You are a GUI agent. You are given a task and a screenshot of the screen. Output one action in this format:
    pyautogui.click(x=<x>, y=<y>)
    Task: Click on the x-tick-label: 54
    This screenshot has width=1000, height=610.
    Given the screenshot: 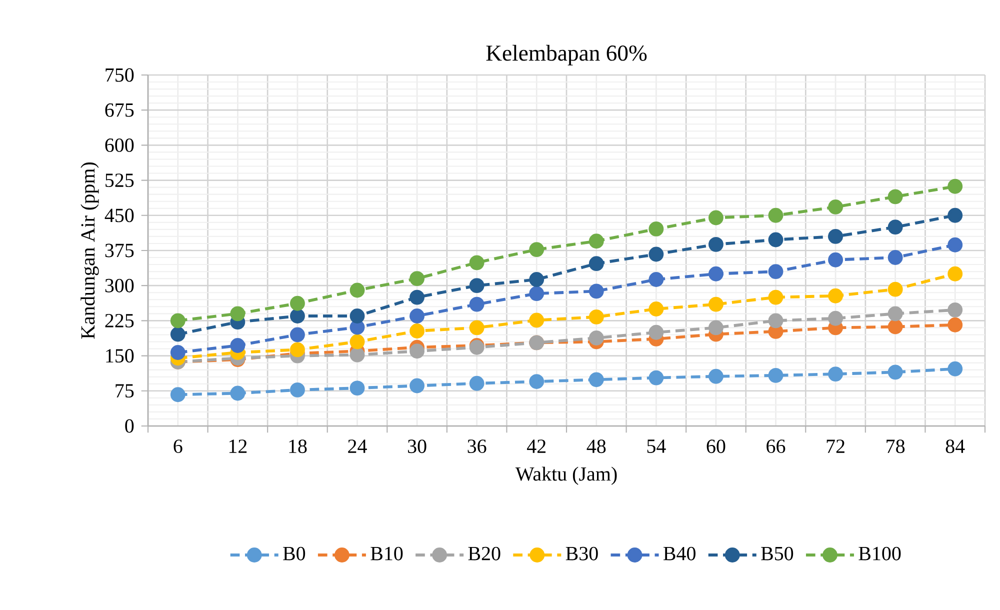 What is the action you would take?
    pyautogui.click(x=656, y=446)
    